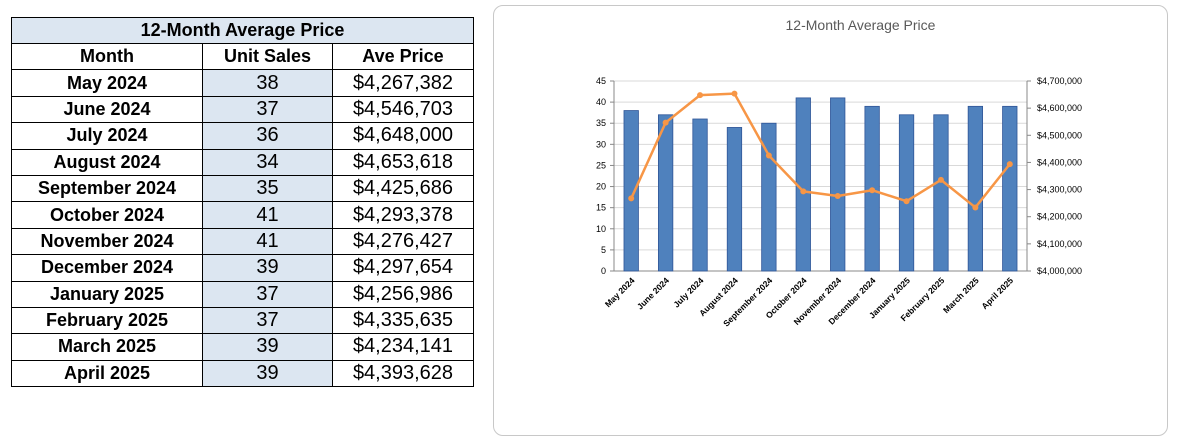 The width and height of the screenshot is (1177, 439). I want to click on cell-unit-sales: 36, so click(267, 136).